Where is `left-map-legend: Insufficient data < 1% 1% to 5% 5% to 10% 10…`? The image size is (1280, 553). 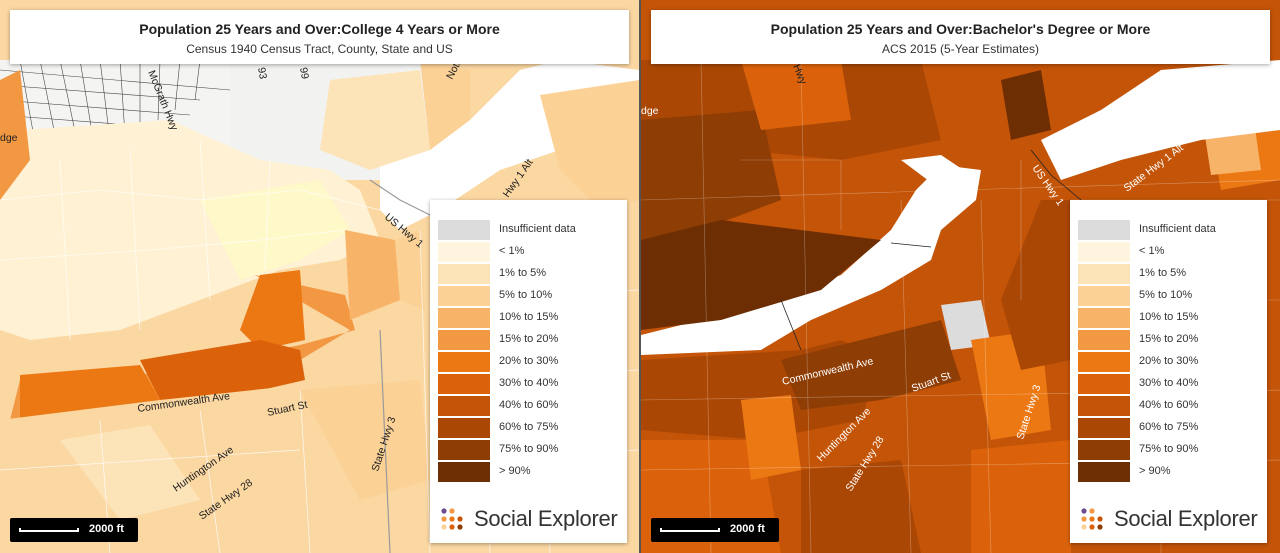
left-map-legend: Insufficient data < 1% 1% to 5% 5% to 10% 10… is located at coordinates (528, 371).